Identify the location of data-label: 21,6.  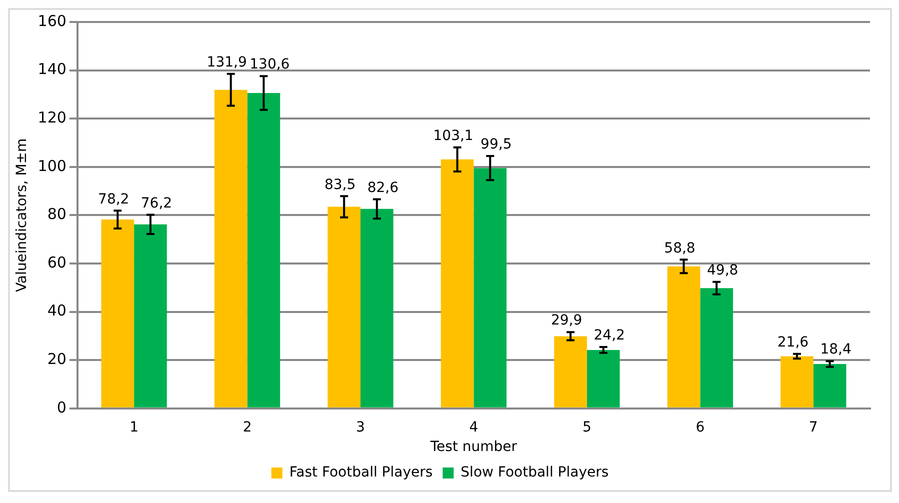
(793, 342).